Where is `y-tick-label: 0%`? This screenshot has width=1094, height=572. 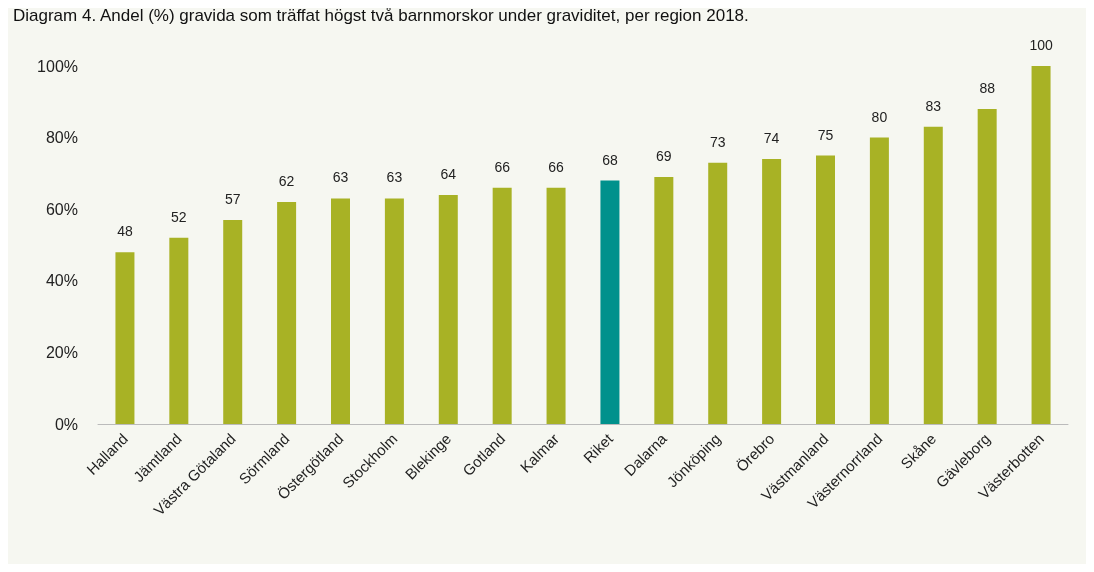 y-tick-label: 0% is located at coordinates (66, 424).